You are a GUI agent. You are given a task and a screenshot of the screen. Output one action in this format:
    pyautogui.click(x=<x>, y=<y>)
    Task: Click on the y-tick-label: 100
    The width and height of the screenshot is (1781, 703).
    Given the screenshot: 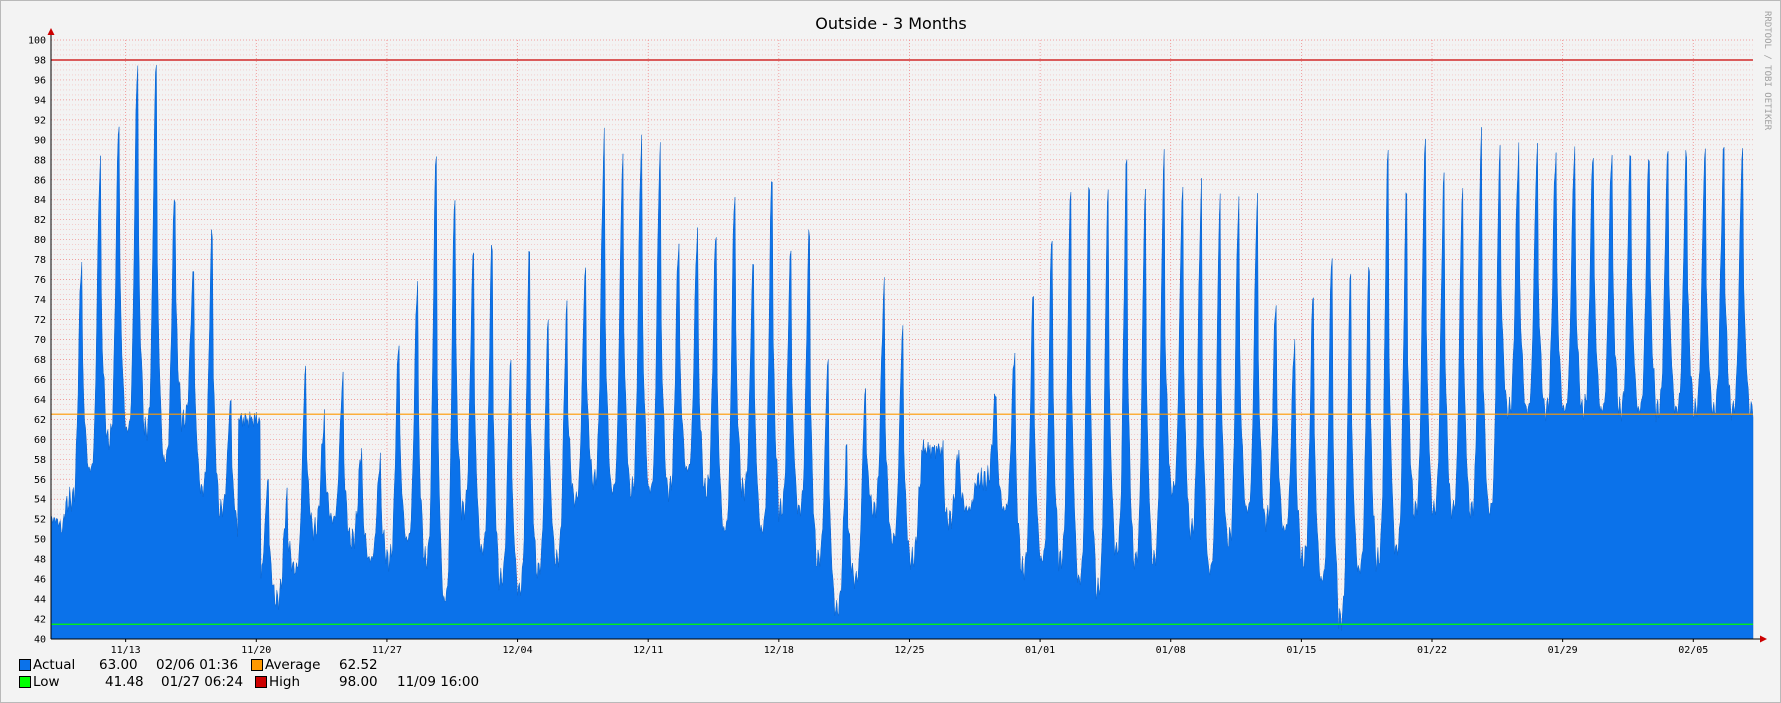 What is the action you would take?
    pyautogui.click(x=37, y=41)
    